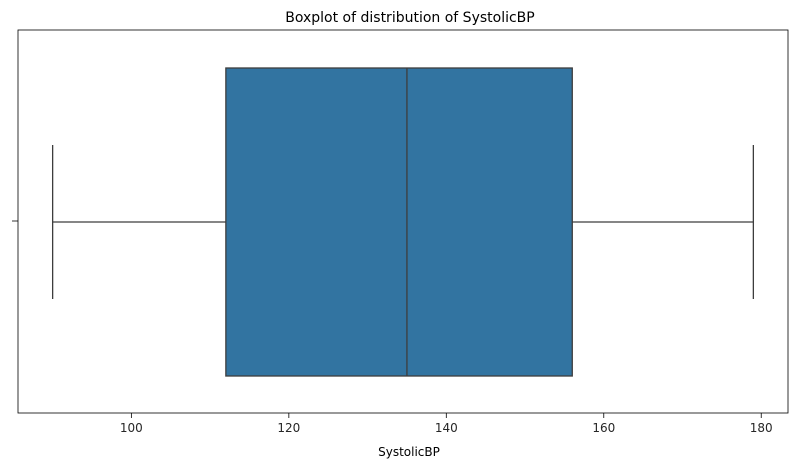 Image resolution: width=799 pixels, height=468 pixels. Describe the element at coordinates (603, 428) in the screenshot. I see `x-tick-label: 160` at that location.